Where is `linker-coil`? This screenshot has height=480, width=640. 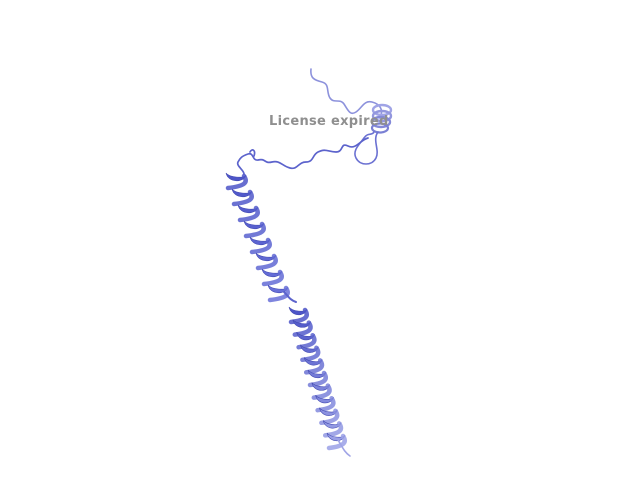
linker-coil is located at coordinates (302, 156).